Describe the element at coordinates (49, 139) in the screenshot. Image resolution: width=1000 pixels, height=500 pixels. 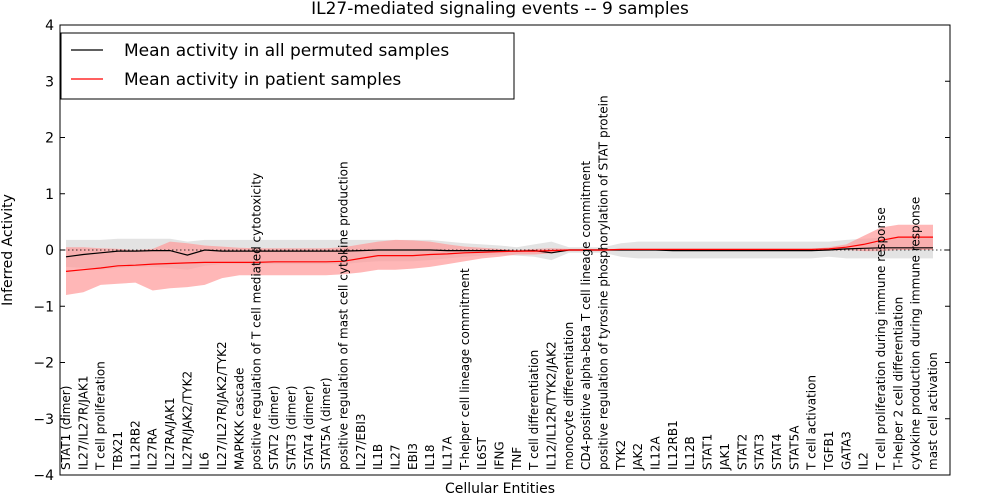
I see `y-tick-label: 2` at that location.